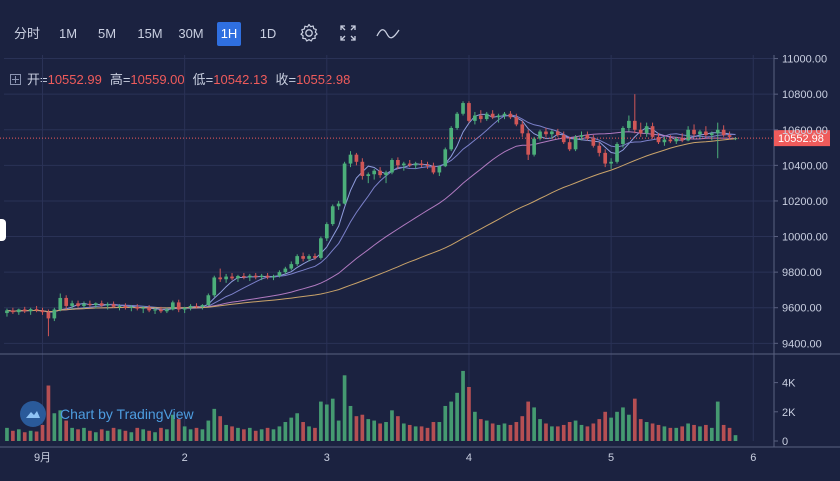  I want to click on expand-legend-icon, so click(15, 79).